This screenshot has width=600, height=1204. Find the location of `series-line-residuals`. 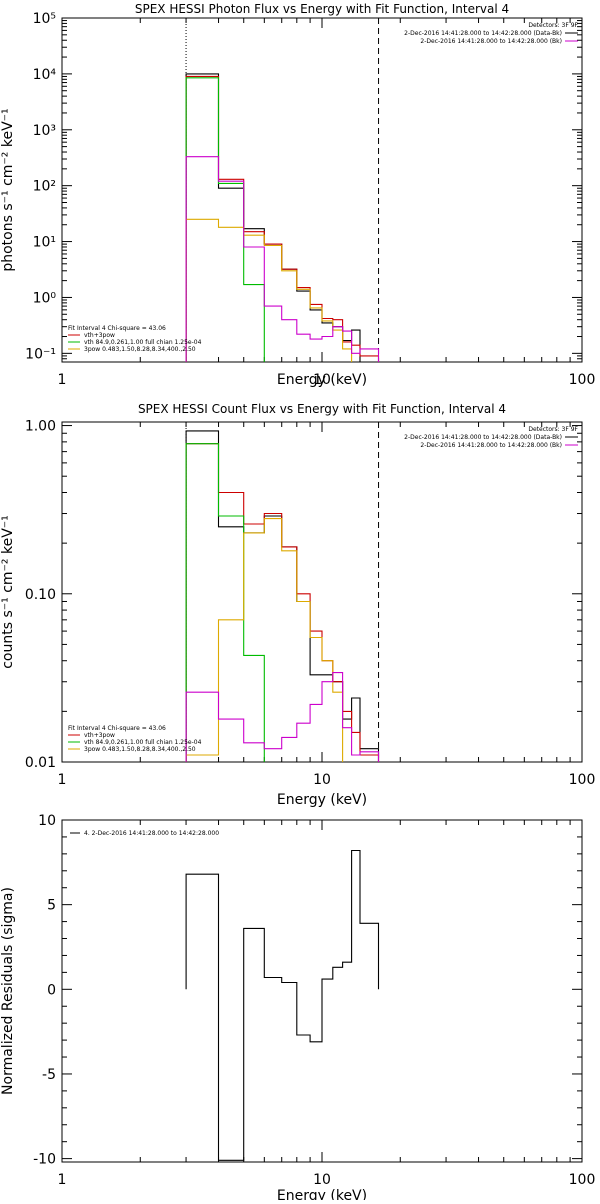

series-line-residuals is located at coordinates (282, 1005).